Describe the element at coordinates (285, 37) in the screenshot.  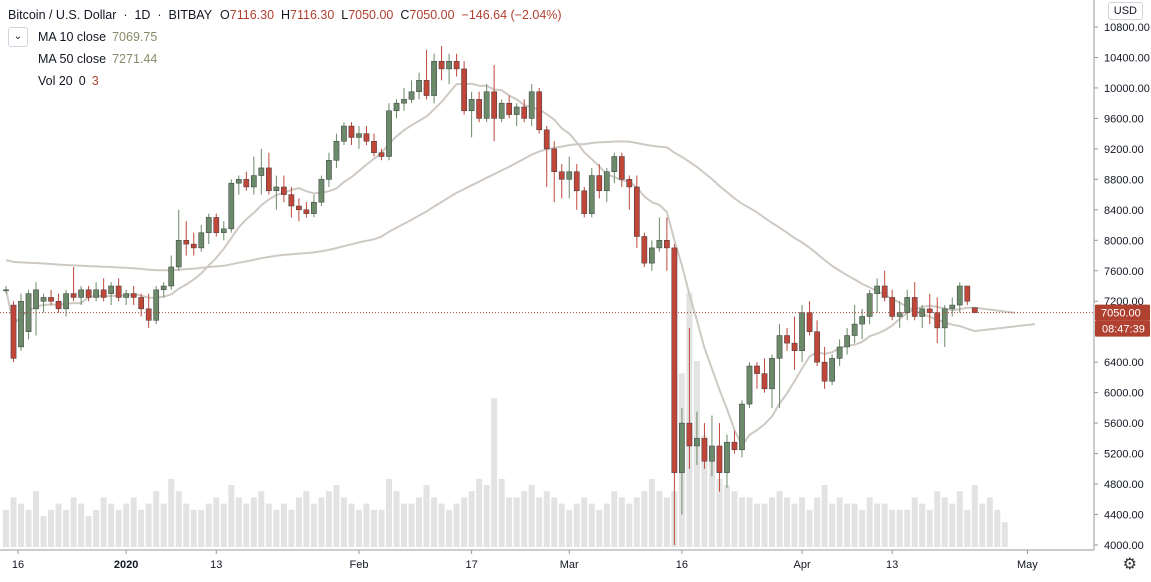
I see `indicator-ma10: ⌄ MA 10 close 7069.75` at that location.